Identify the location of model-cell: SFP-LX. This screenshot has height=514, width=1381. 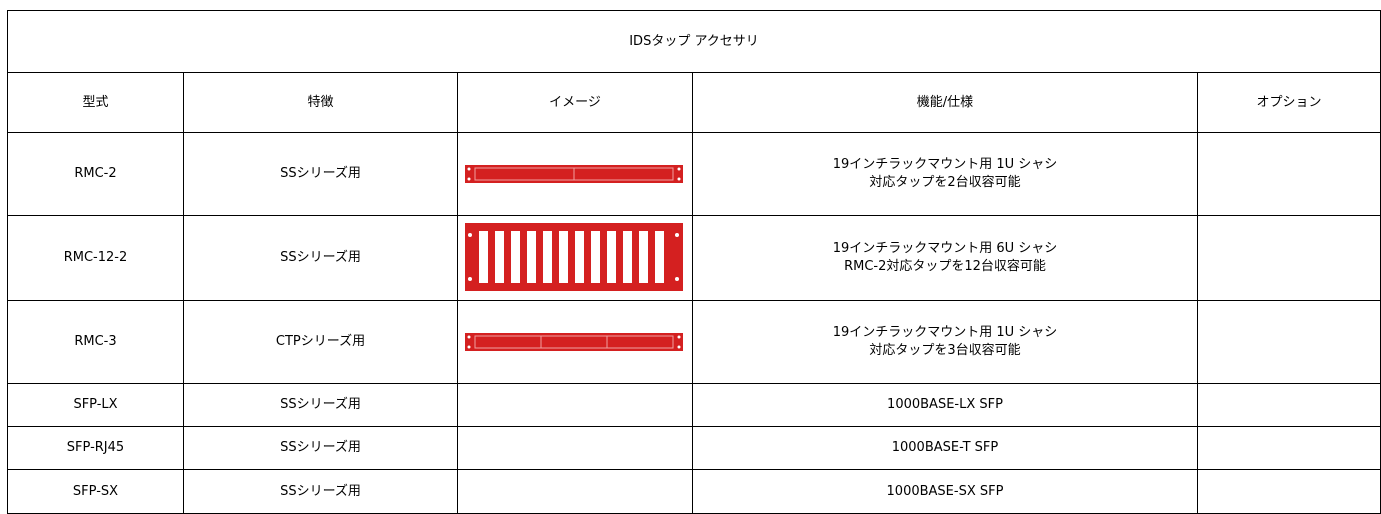
(95, 405).